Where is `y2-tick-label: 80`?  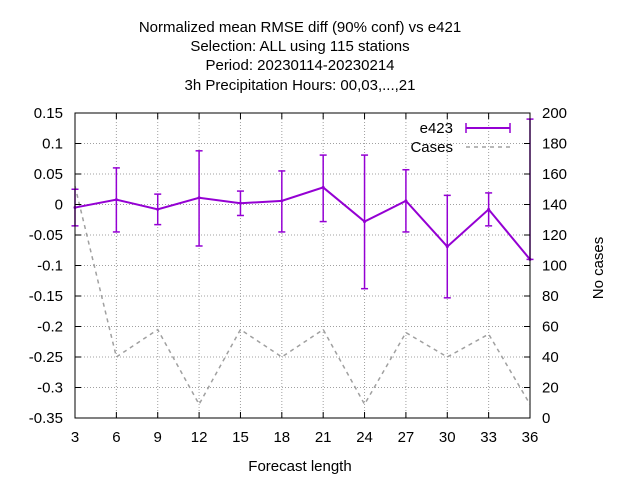
y2-tick-label: 80 is located at coordinates (550, 296).